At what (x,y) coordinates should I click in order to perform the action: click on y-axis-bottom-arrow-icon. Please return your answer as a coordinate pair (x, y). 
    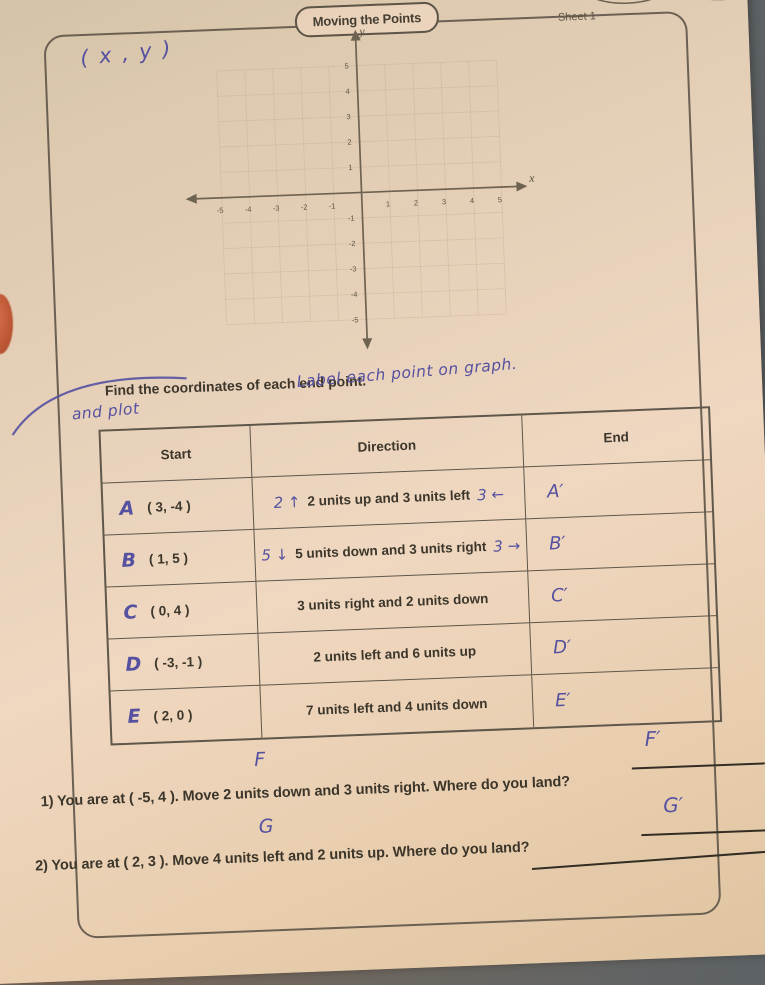
    Looking at the image, I should click on (367, 344).